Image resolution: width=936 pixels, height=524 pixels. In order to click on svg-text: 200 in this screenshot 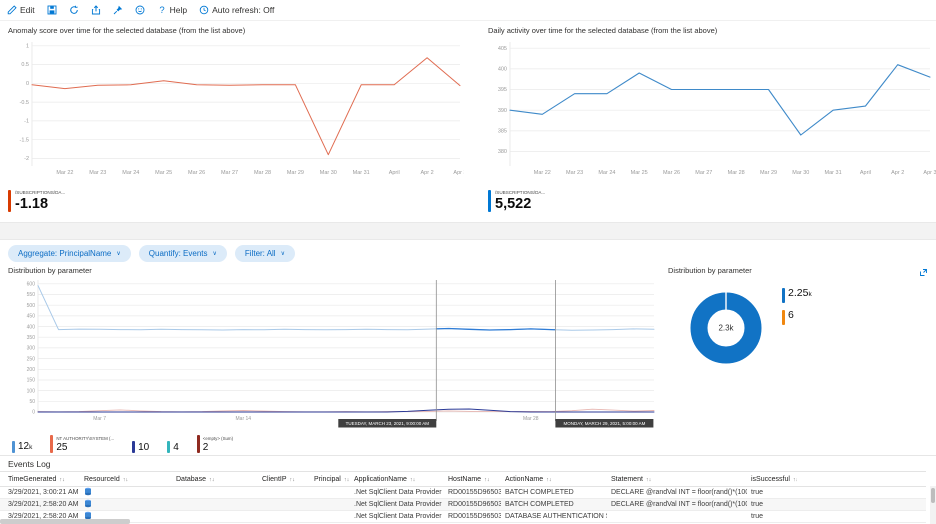, I will do `click(31, 370)`.